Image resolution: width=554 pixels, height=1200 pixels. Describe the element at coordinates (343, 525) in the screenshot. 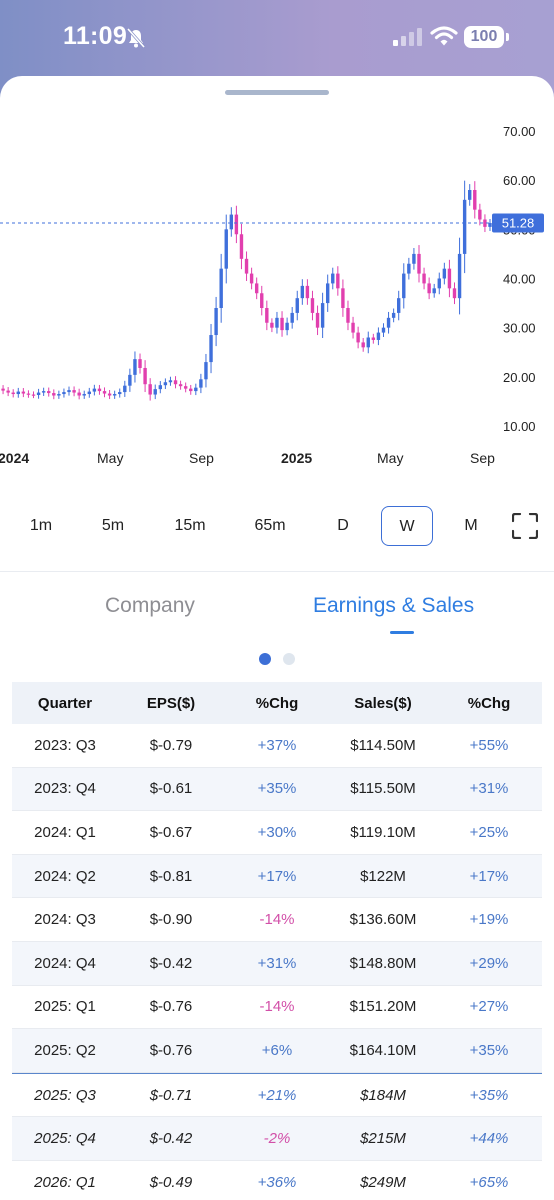

I see `timeframe-d: D` at that location.